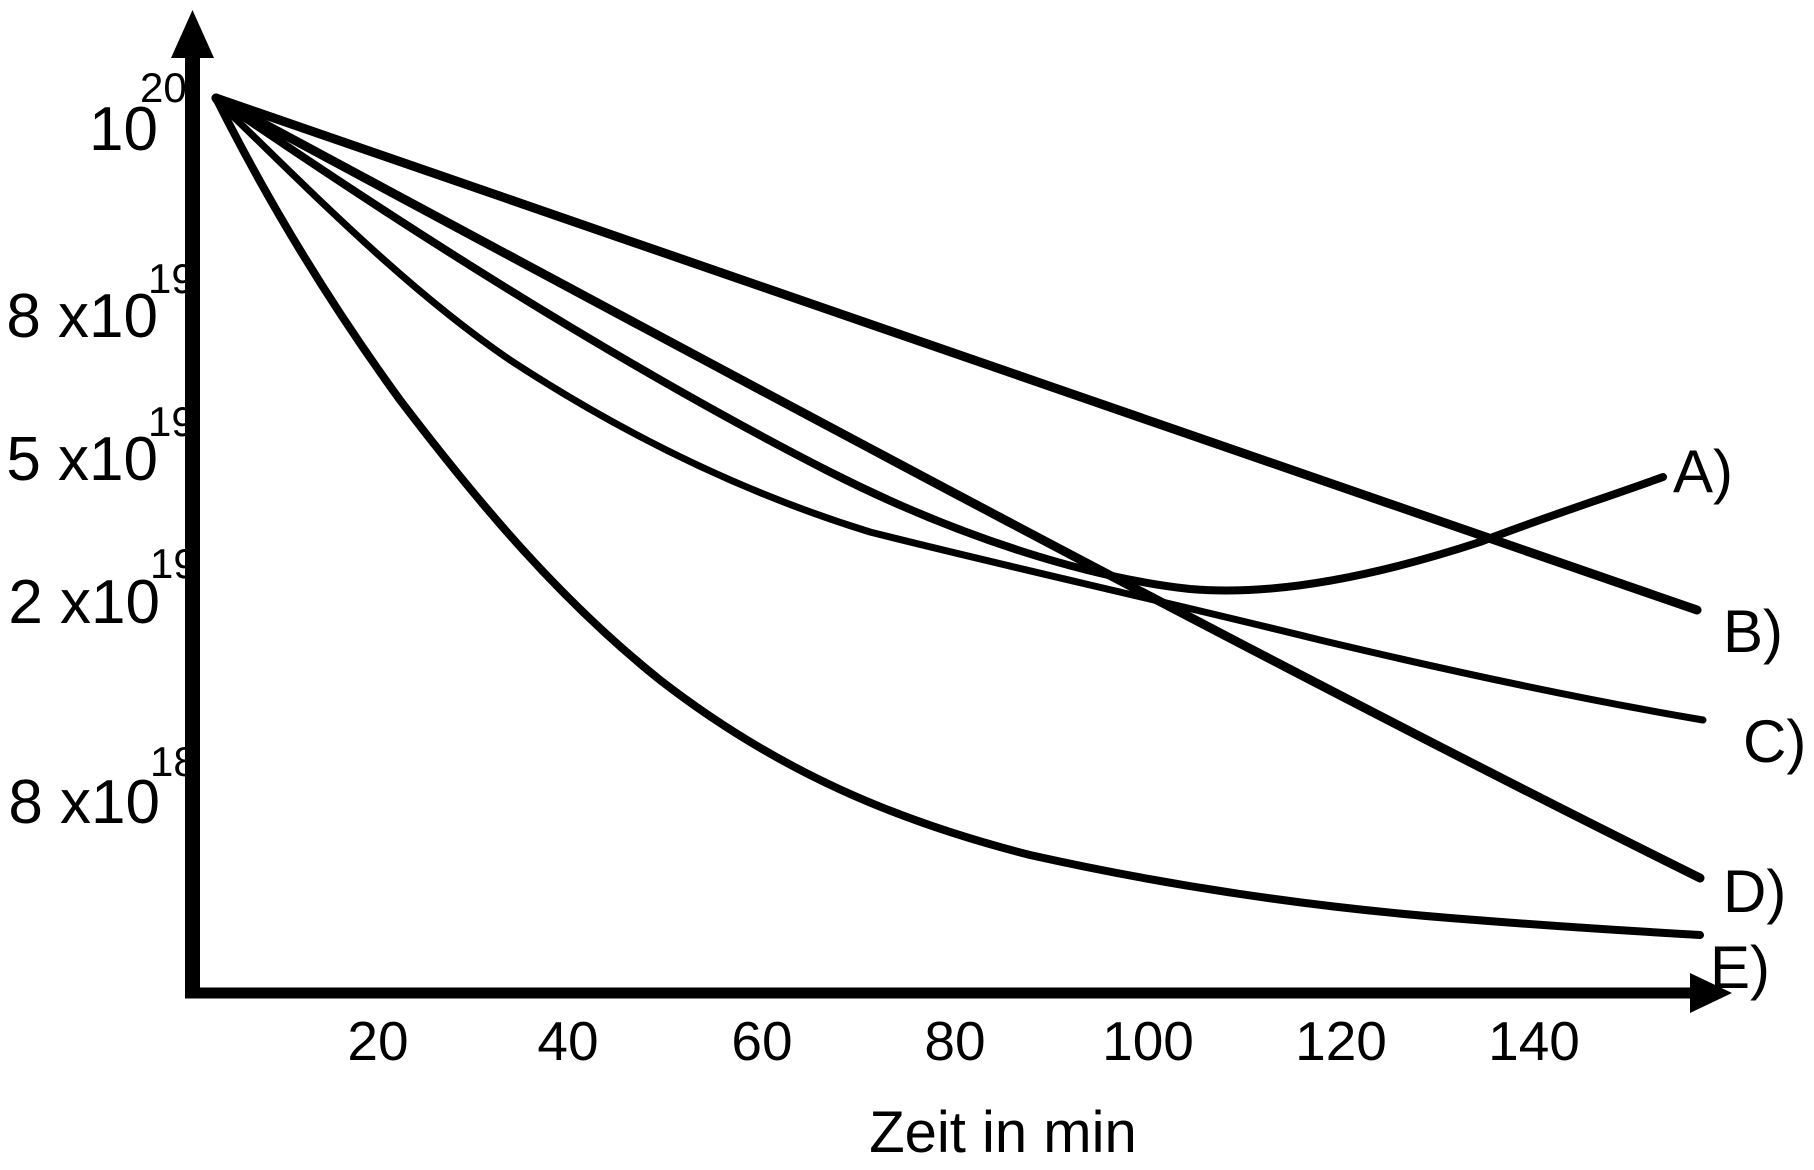 The image size is (1814, 1170). I want to click on curve-label-b: B), so click(1753, 631).